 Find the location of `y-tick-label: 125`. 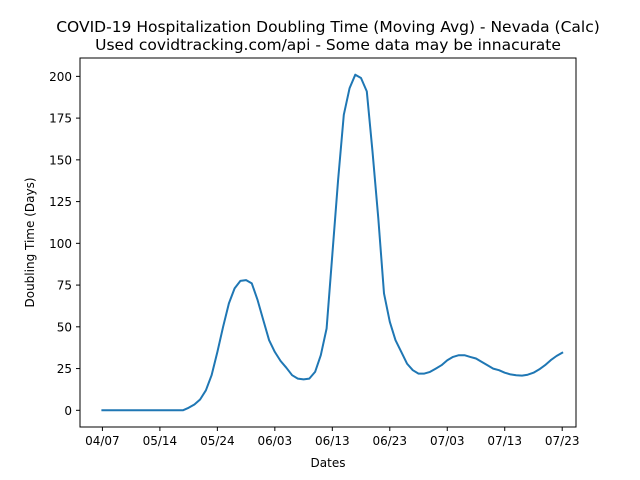

y-tick-label: 125 is located at coordinates (60, 202).